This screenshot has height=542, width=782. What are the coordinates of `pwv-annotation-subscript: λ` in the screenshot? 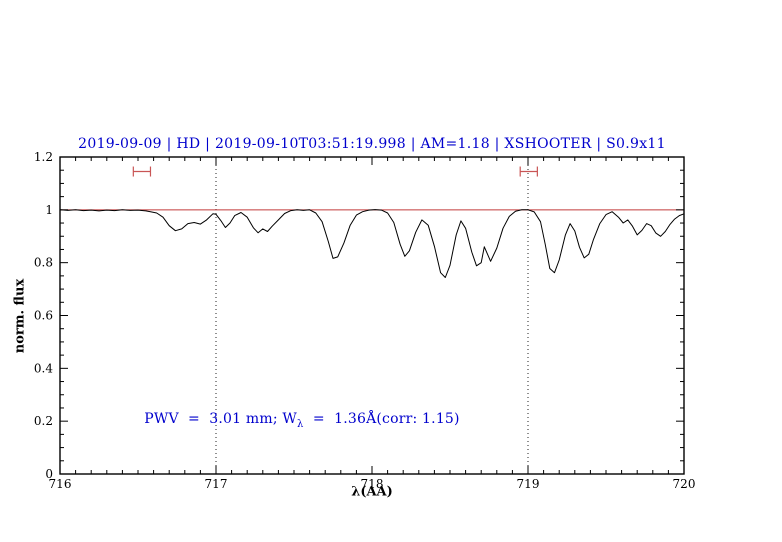 It's located at (300, 424).